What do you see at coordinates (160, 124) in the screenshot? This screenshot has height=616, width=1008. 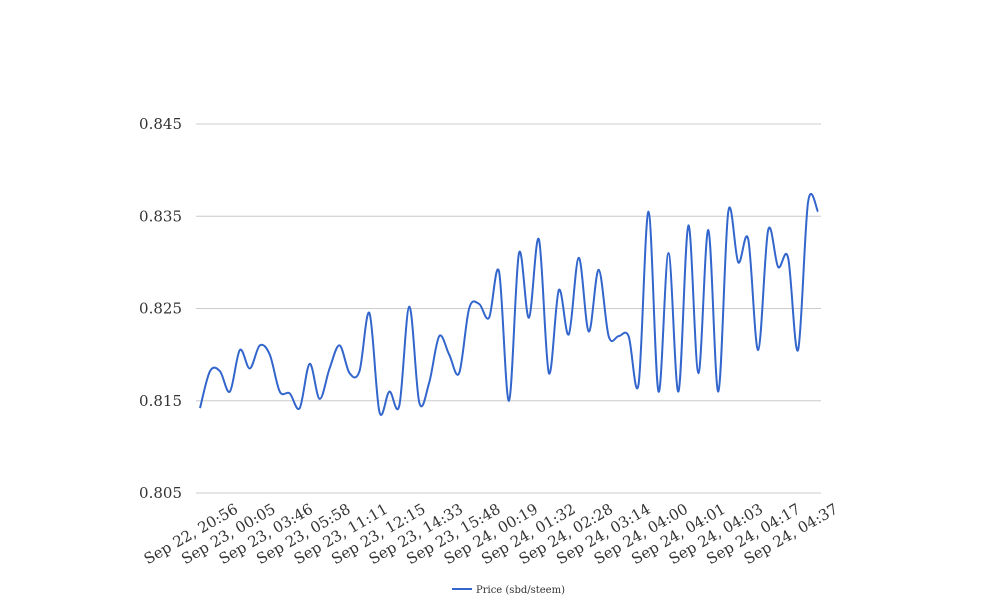 I see `y-tick-label: 0.845` at bounding box center [160, 124].